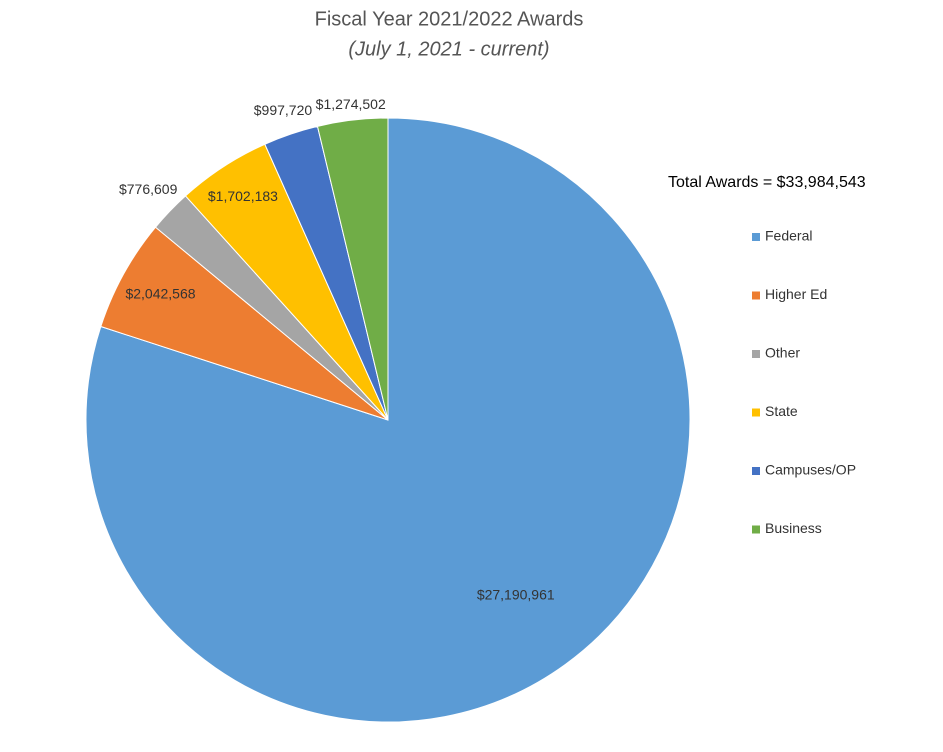 This screenshot has height=752, width=943. I want to click on legend-label: Federal, so click(788, 236).